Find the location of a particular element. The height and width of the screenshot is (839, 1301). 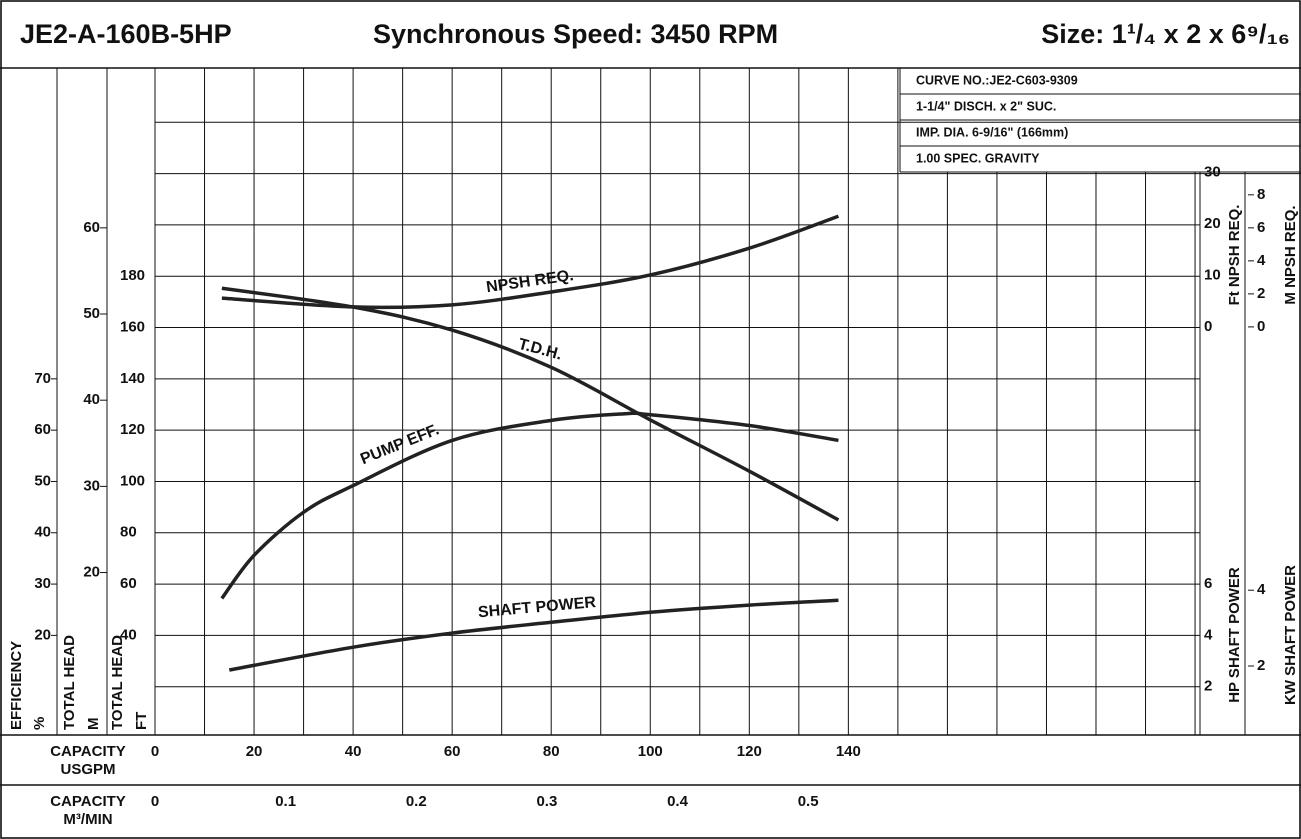

x-axis-title: USGPM is located at coordinates (87, 769).